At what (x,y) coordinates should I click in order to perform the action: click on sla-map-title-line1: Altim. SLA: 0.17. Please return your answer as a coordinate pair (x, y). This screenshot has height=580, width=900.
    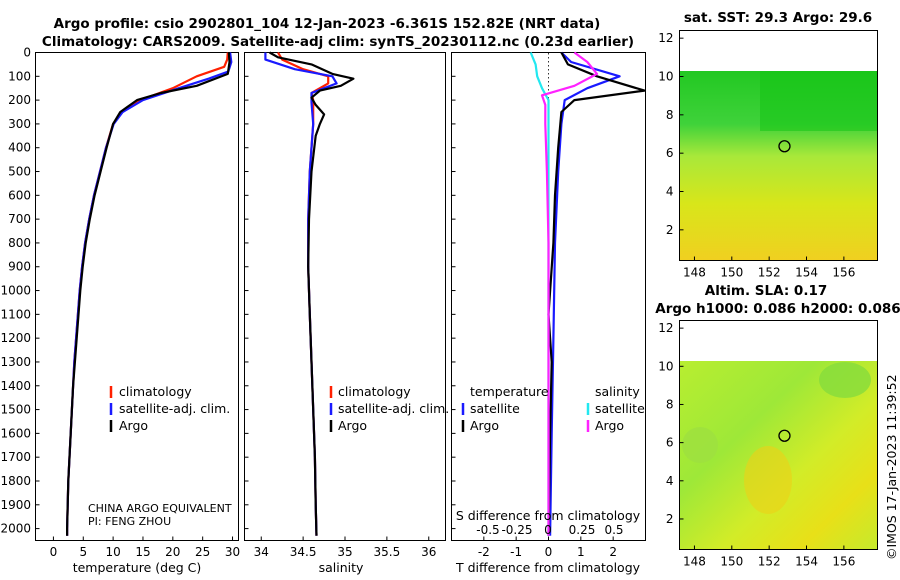
    Looking at the image, I should click on (766, 291).